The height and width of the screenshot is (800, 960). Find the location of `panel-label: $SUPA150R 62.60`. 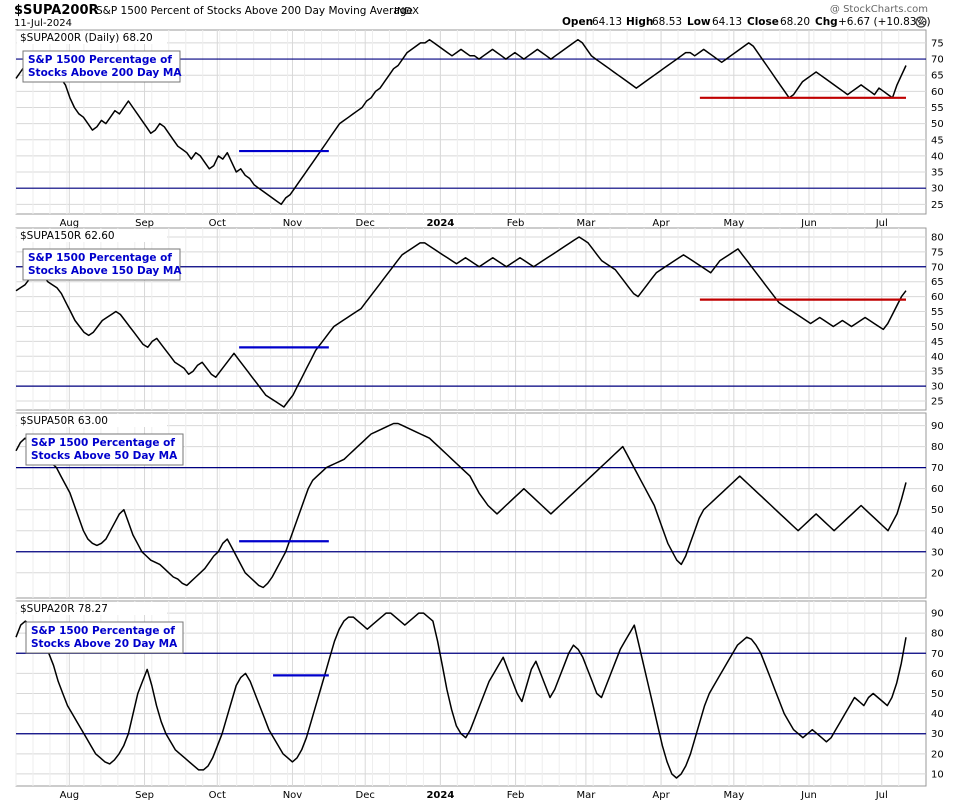

panel-label: $SUPA150R 62.60 is located at coordinates (67, 236).